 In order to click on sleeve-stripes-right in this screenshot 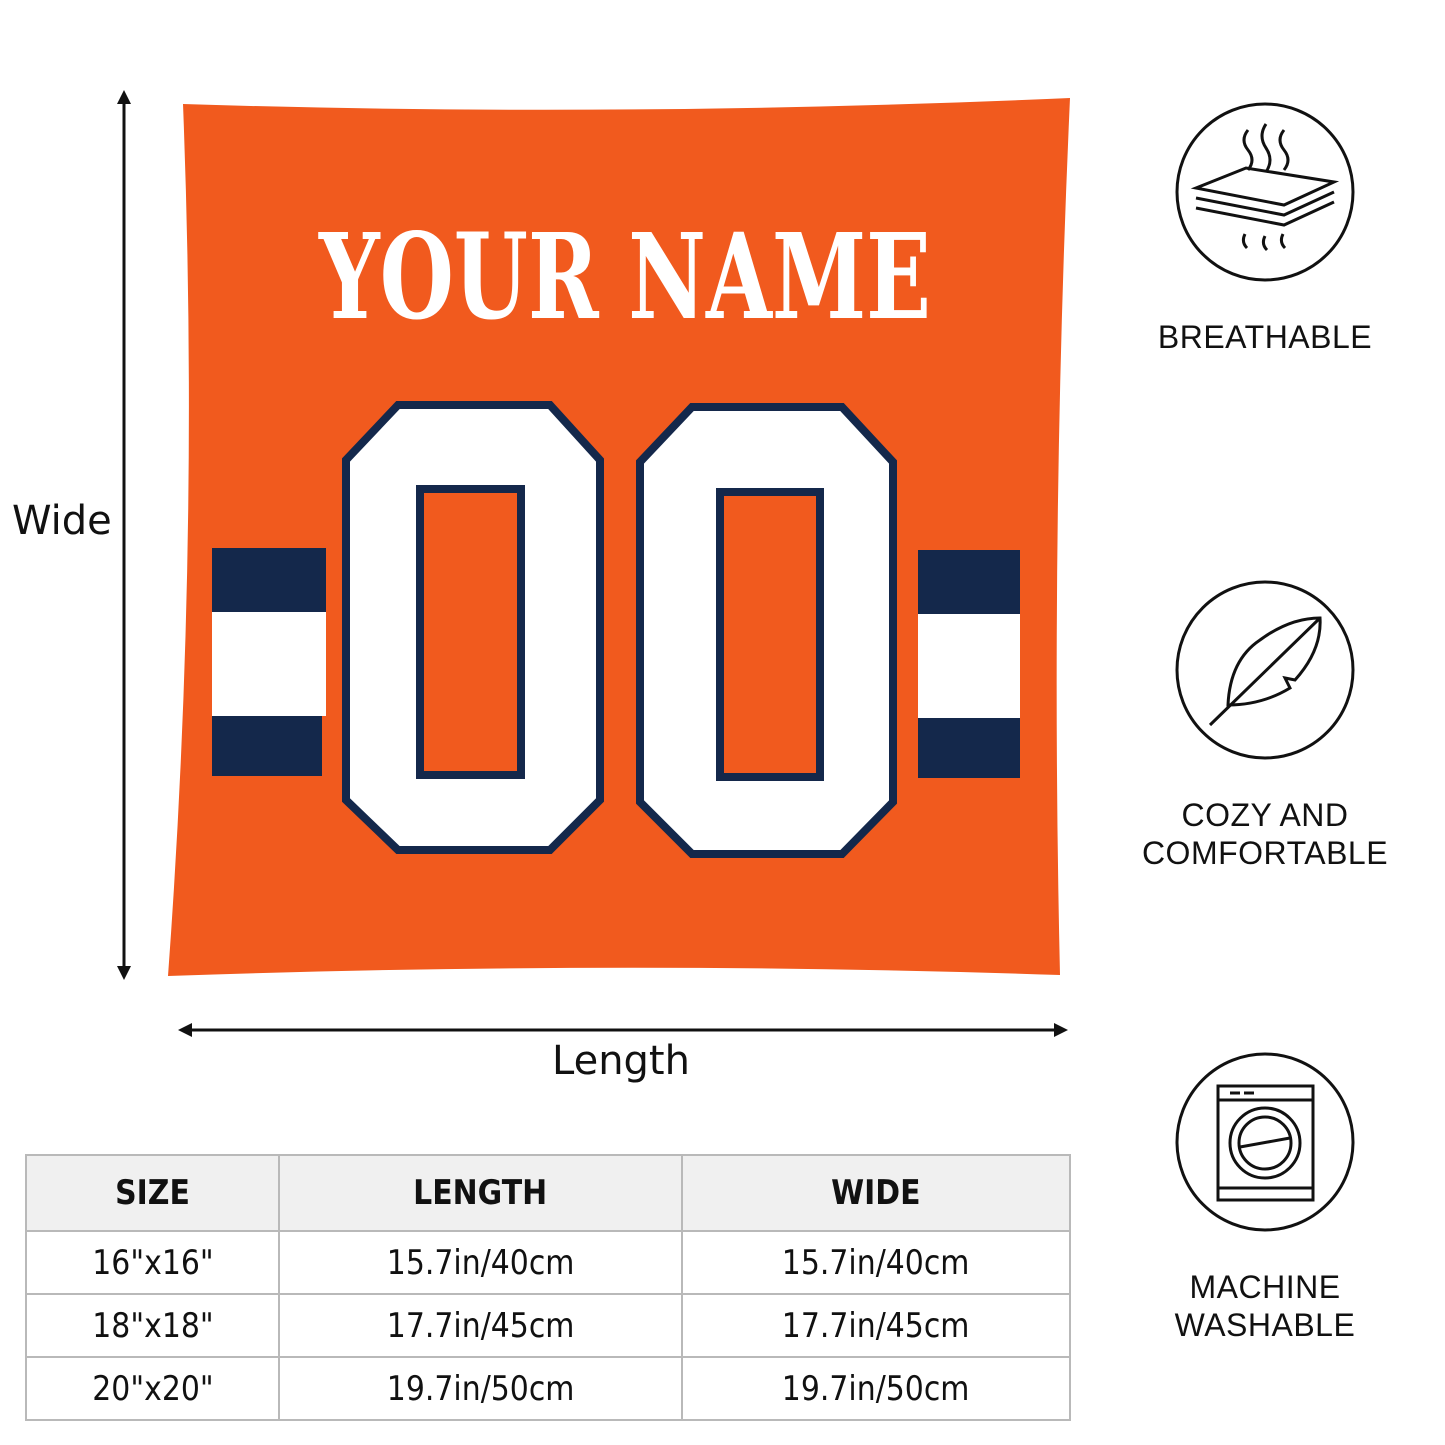, I will do `click(969, 664)`.